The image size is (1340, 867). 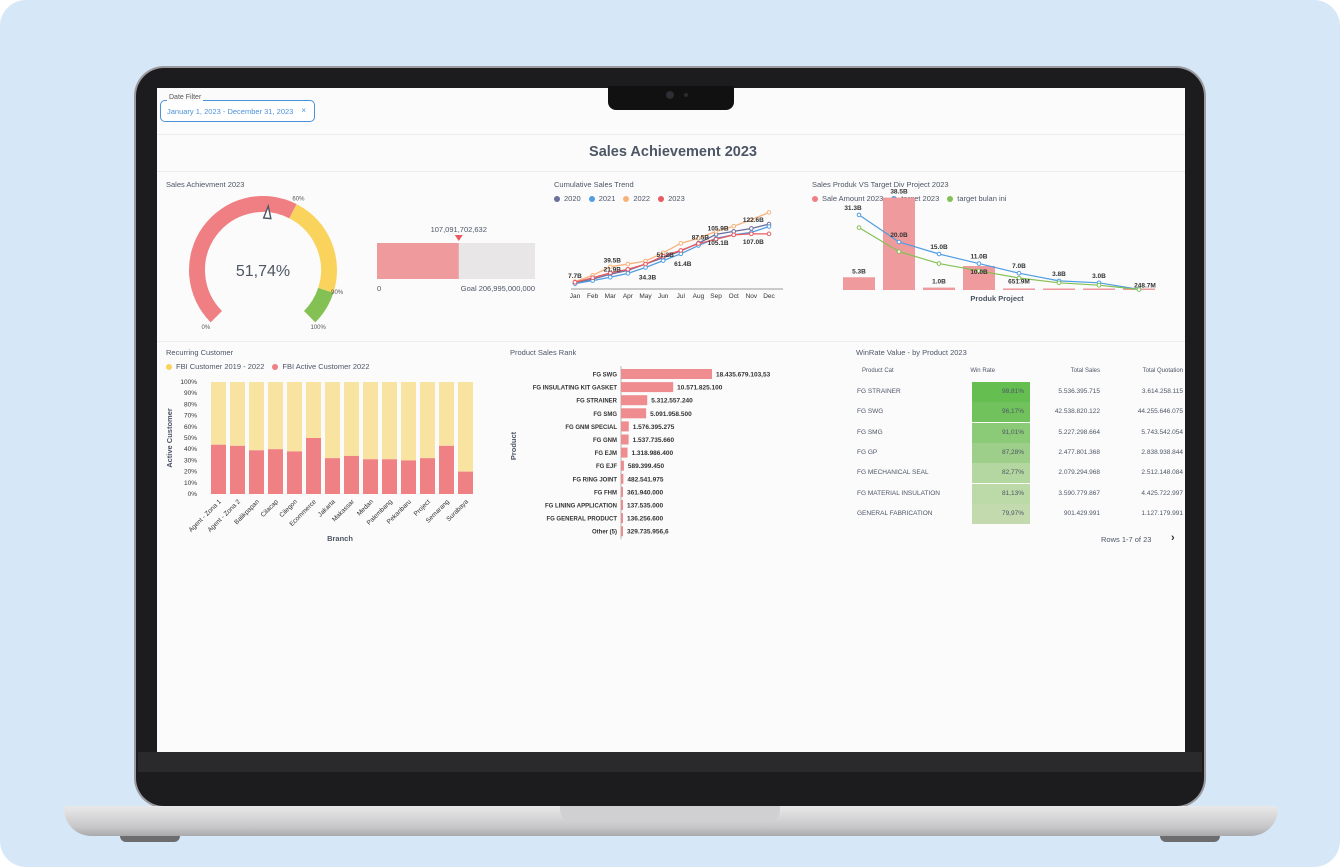 I want to click on rank-value-label: 18.435.679.103,53, so click(x=743, y=375).